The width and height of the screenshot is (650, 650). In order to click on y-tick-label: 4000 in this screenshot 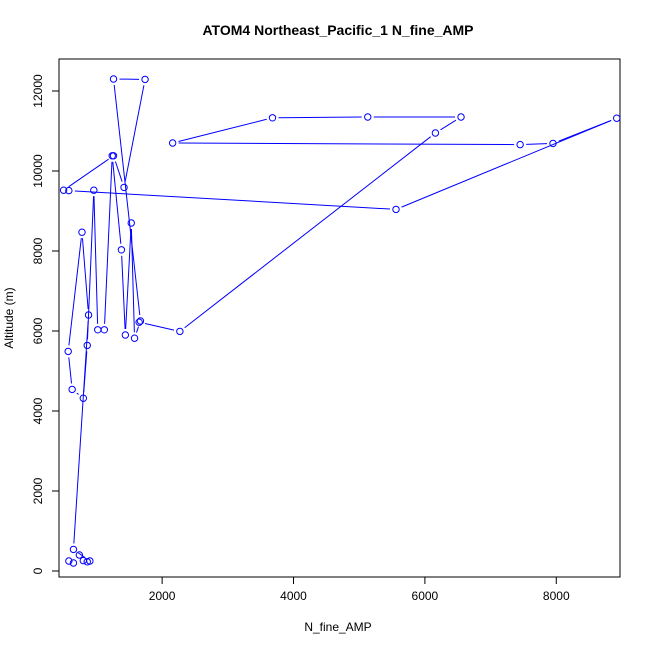, I will do `click(38, 410)`.